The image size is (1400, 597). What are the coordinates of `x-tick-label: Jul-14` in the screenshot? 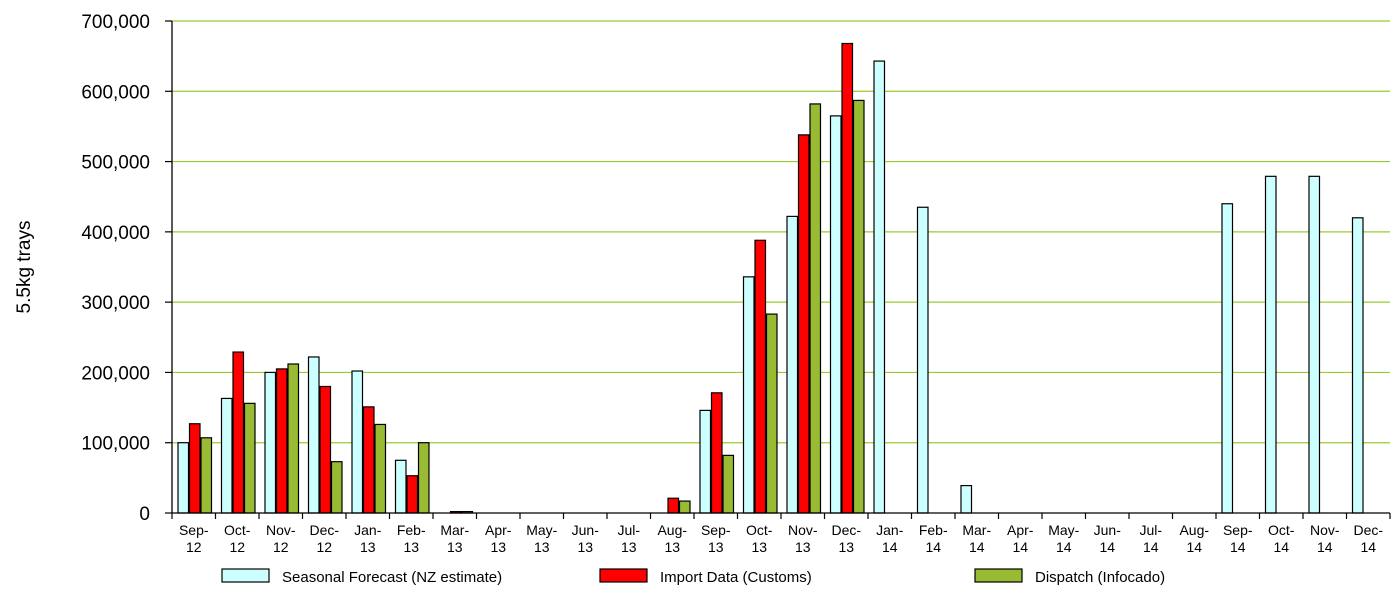 It's located at (1150, 538).